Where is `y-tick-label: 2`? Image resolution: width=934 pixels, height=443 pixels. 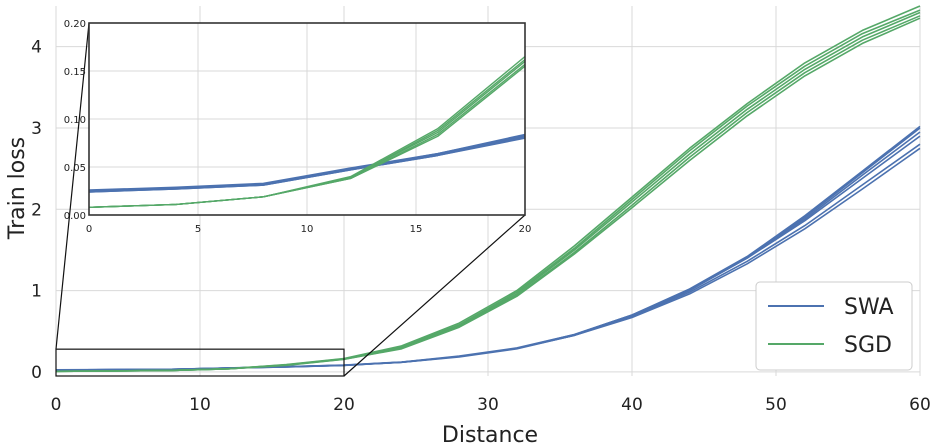
y-tick-label: 2 is located at coordinates (36, 210).